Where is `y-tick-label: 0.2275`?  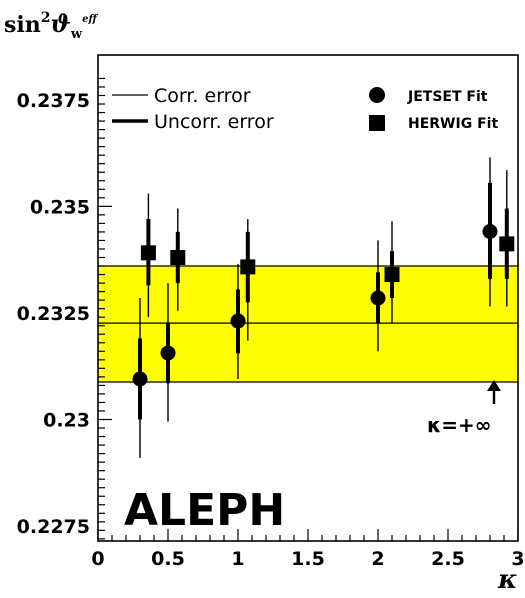 y-tick-label: 0.2275 is located at coordinates (53, 527).